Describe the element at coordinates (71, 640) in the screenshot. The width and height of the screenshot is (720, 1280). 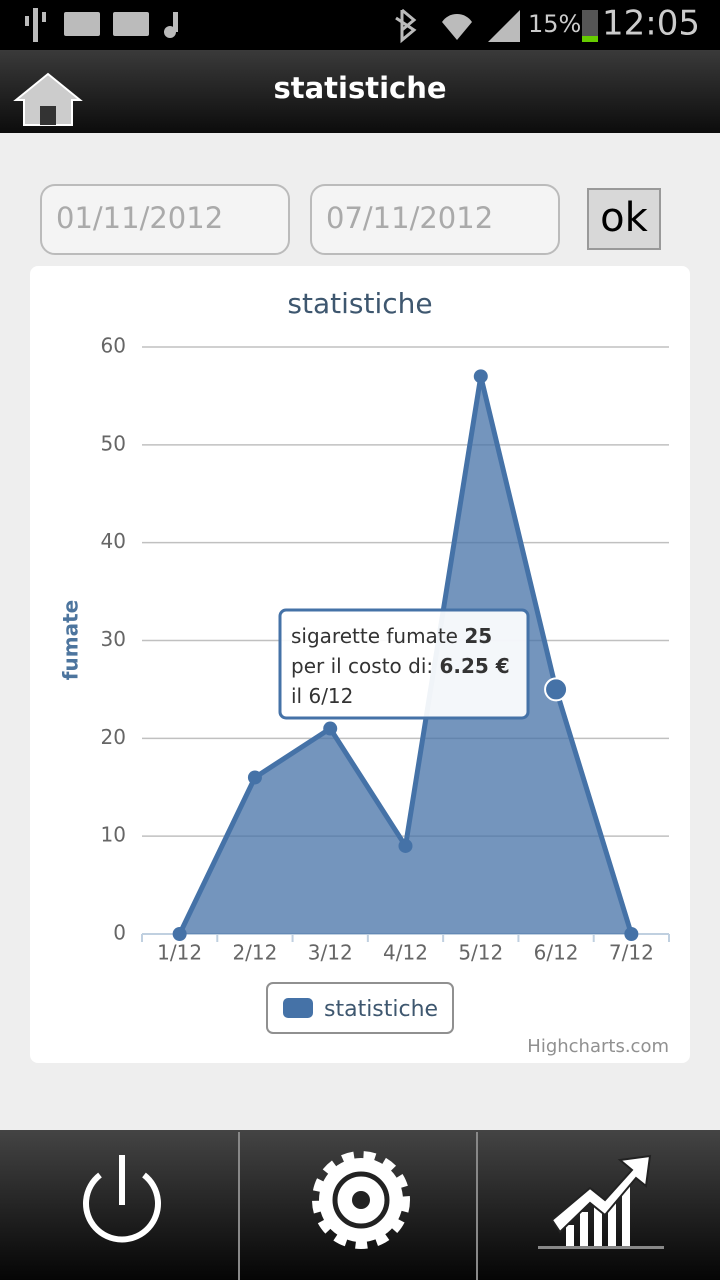
I see `y-axis-title: fumate` at that location.